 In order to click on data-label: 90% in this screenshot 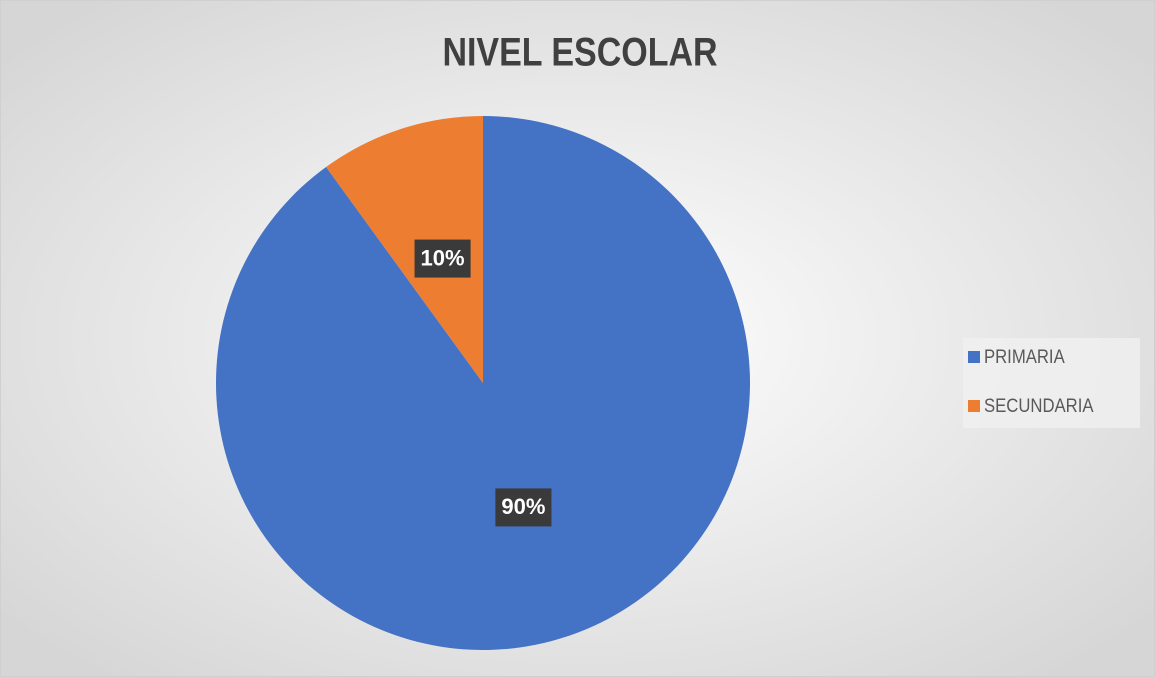, I will do `click(523, 506)`.